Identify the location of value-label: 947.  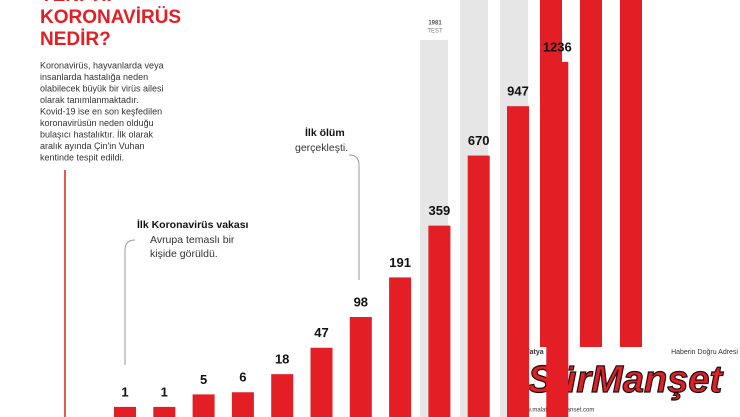
(518, 91).